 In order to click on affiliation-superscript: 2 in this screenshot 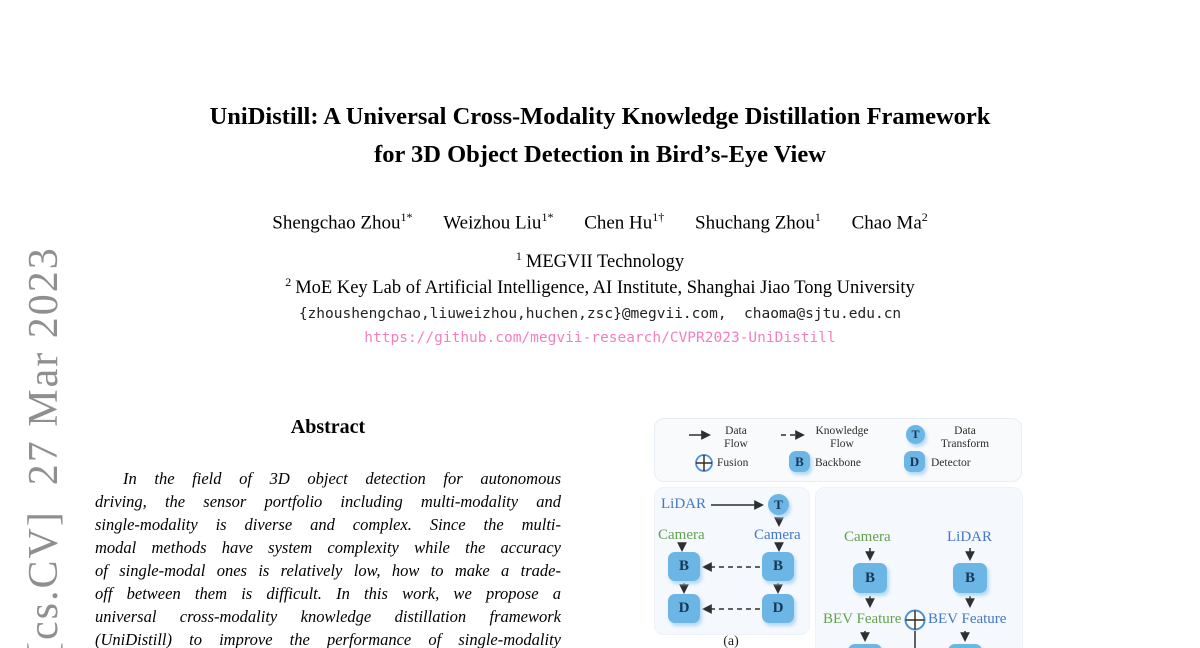, I will do `click(288, 282)`.